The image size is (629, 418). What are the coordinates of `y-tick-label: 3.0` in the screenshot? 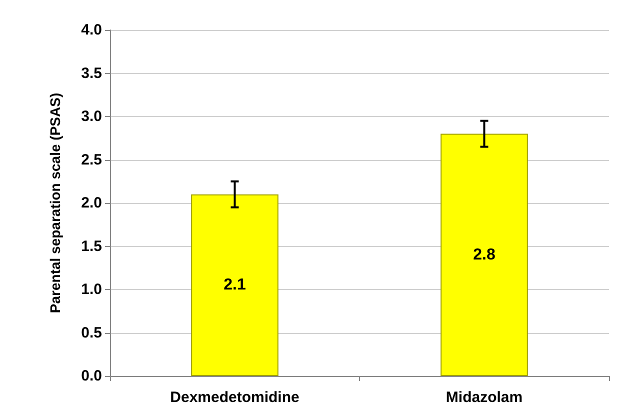 It's located at (91, 116).